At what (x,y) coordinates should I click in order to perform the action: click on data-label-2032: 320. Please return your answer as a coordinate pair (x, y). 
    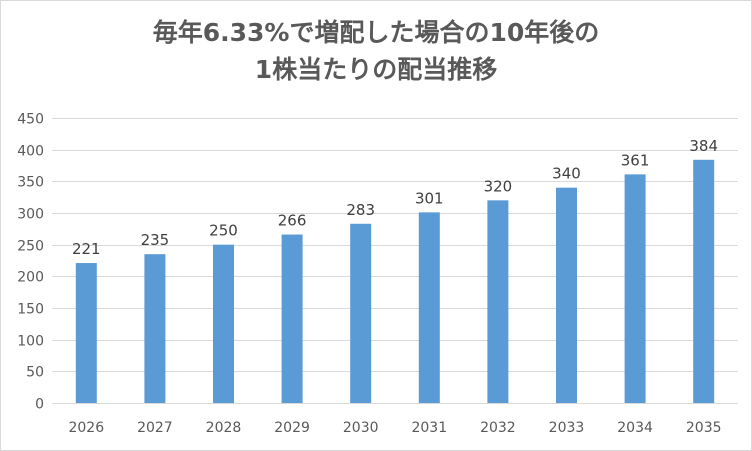
    Looking at the image, I should click on (498, 186).